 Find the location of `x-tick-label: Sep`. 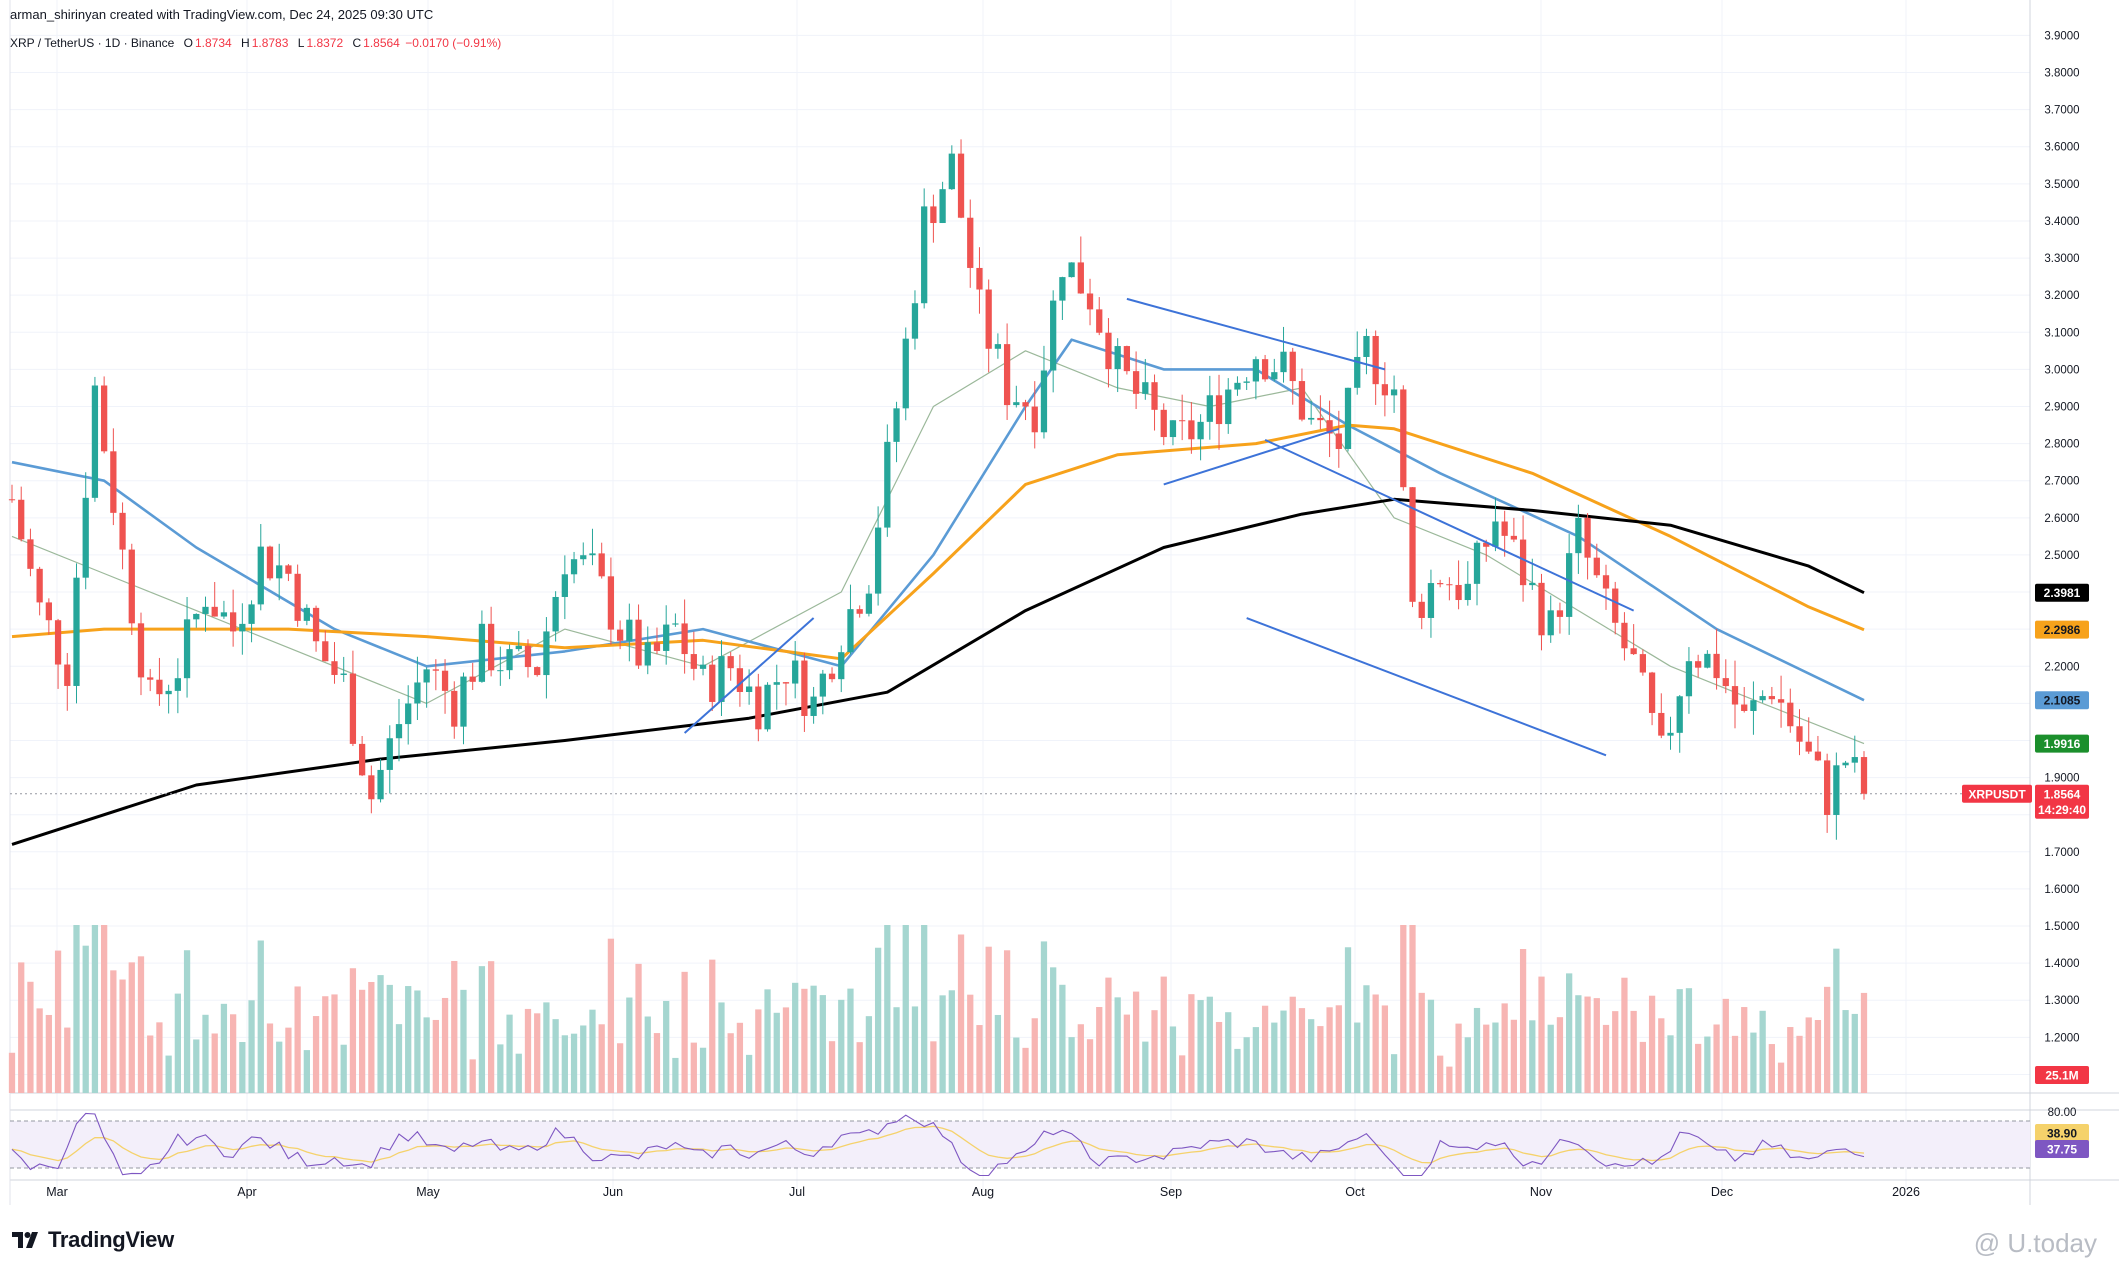

x-tick-label: Sep is located at coordinates (1171, 1192).